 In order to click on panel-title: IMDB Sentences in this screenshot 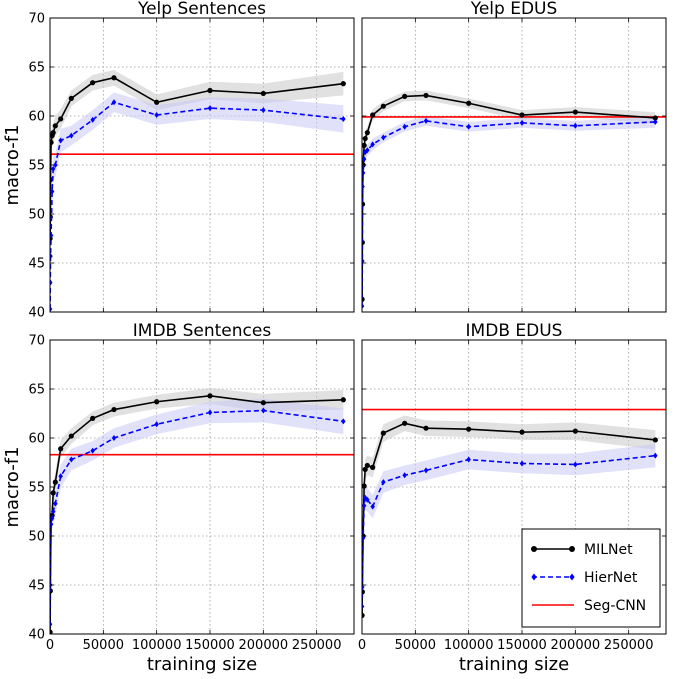, I will do `click(202, 331)`.